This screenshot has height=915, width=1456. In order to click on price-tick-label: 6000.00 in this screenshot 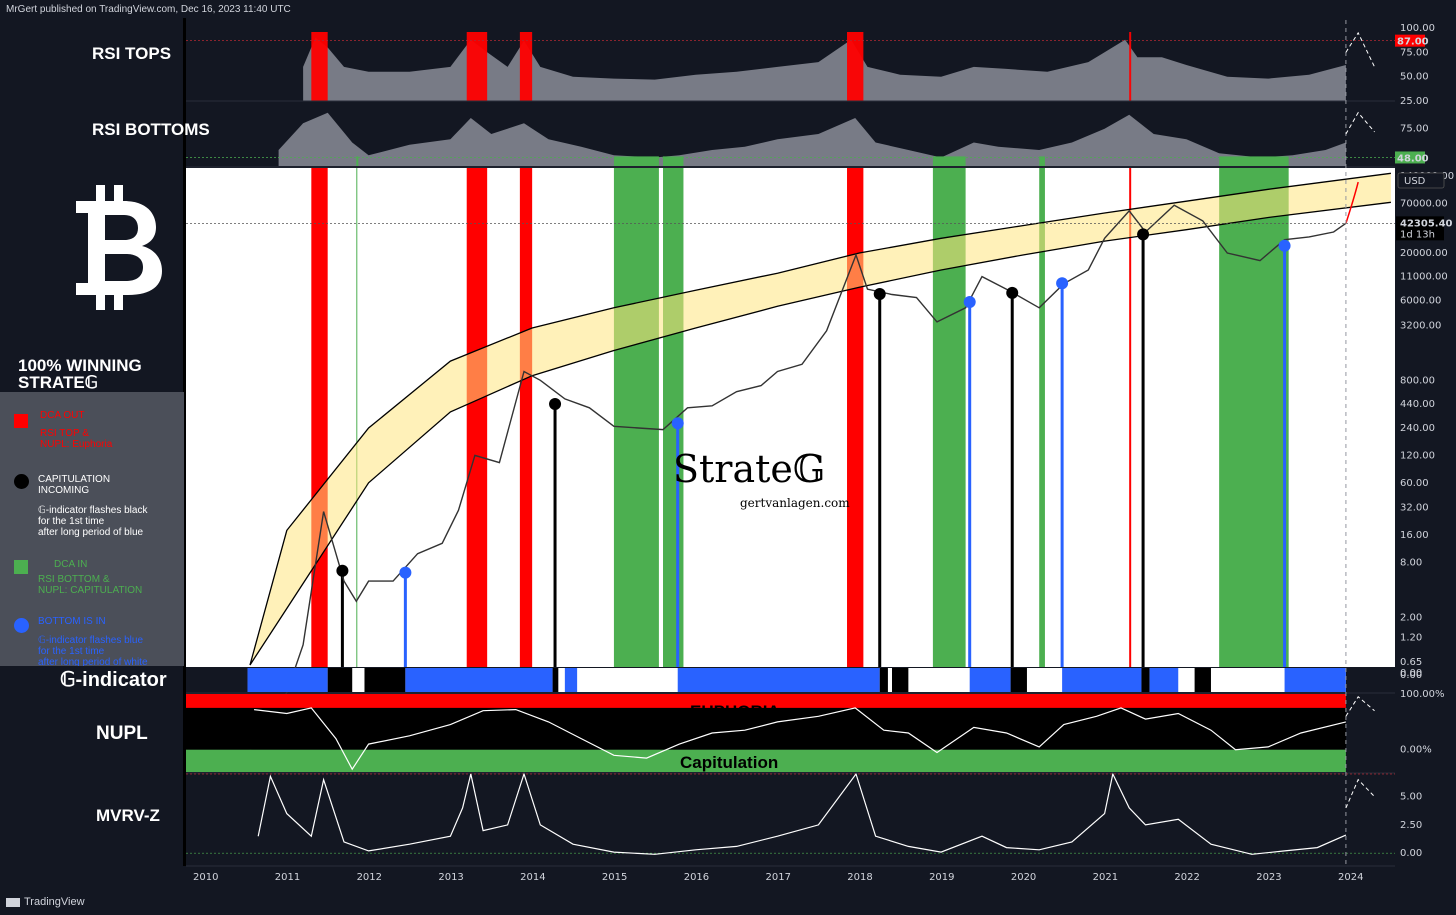, I will do `click(1420, 301)`.